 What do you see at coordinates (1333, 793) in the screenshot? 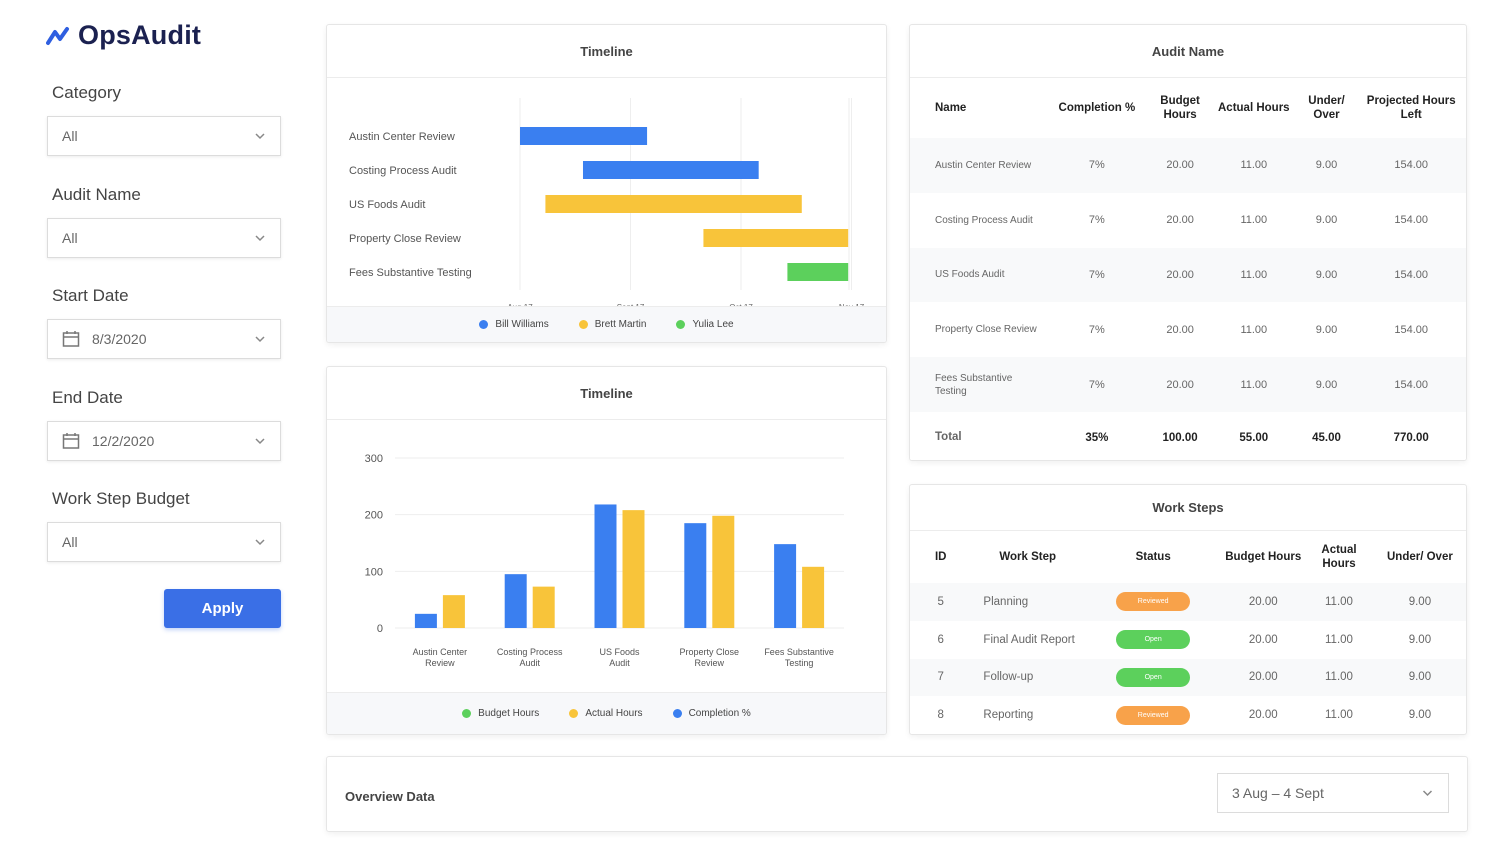
I see `date-range-select: 3 Aug – 4 Sept` at bounding box center [1333, 793].